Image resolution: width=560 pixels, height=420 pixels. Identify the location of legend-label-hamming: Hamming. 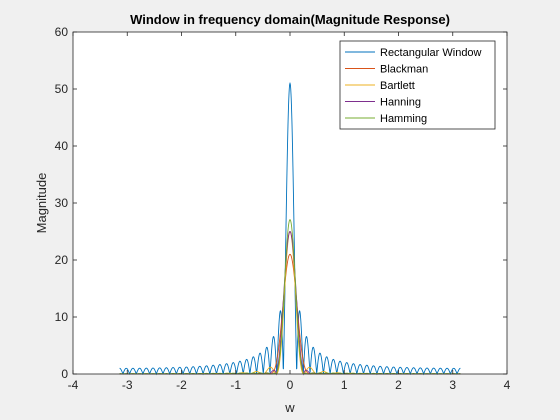
(403, 119).